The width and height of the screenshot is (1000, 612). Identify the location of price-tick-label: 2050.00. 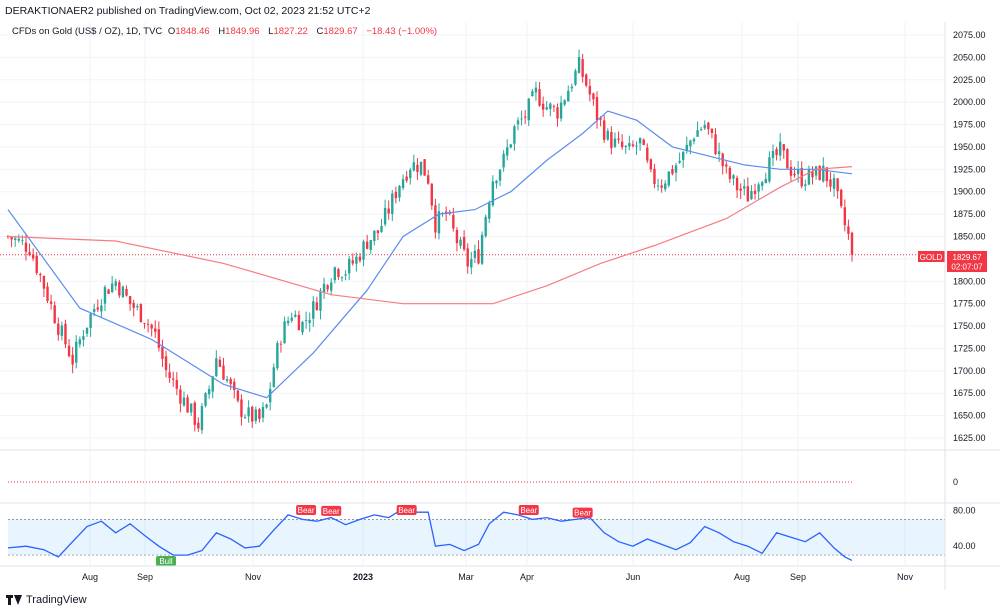
(969, 57).